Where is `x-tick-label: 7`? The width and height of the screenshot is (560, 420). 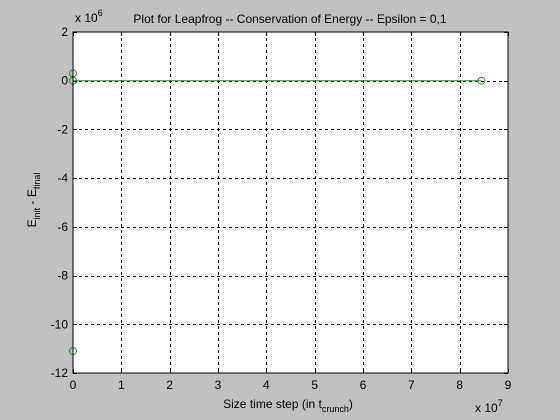 x-tick-label: 7 is located at coordinates (411, 385).